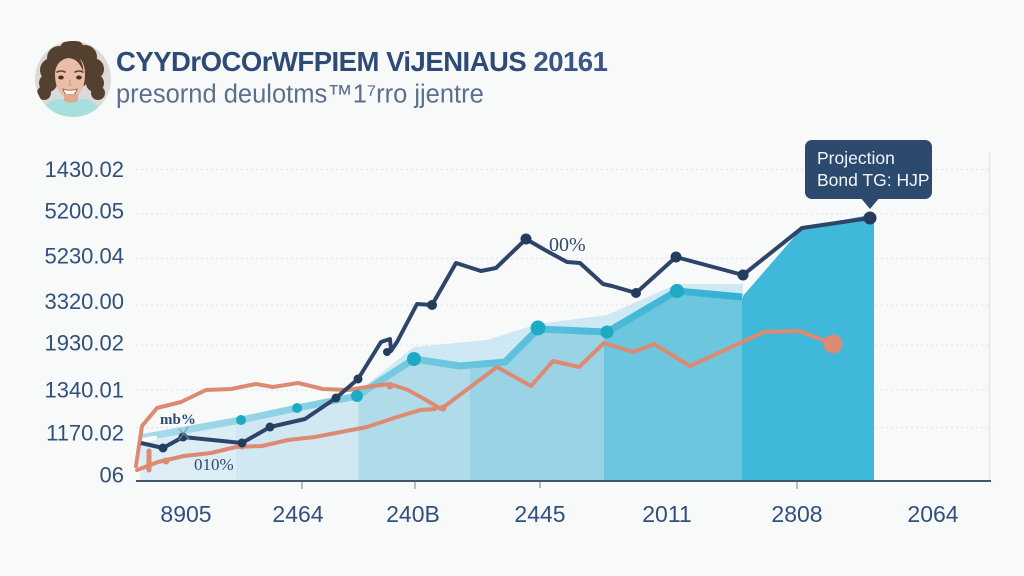 This screenshot has height=576, width=1024. I want to click on svg-text: 240B, so click(413, 514).